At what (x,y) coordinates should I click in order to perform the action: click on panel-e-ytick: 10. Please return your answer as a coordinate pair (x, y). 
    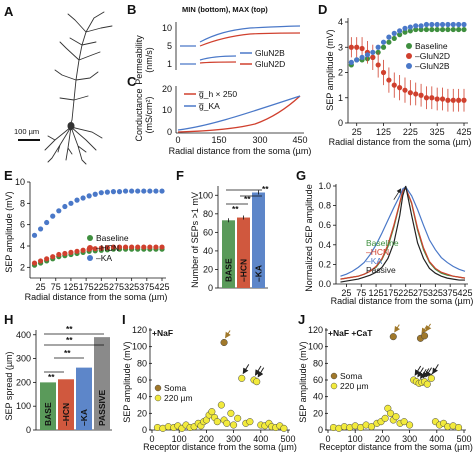
    Looking at the image, I should click on (20, 182).